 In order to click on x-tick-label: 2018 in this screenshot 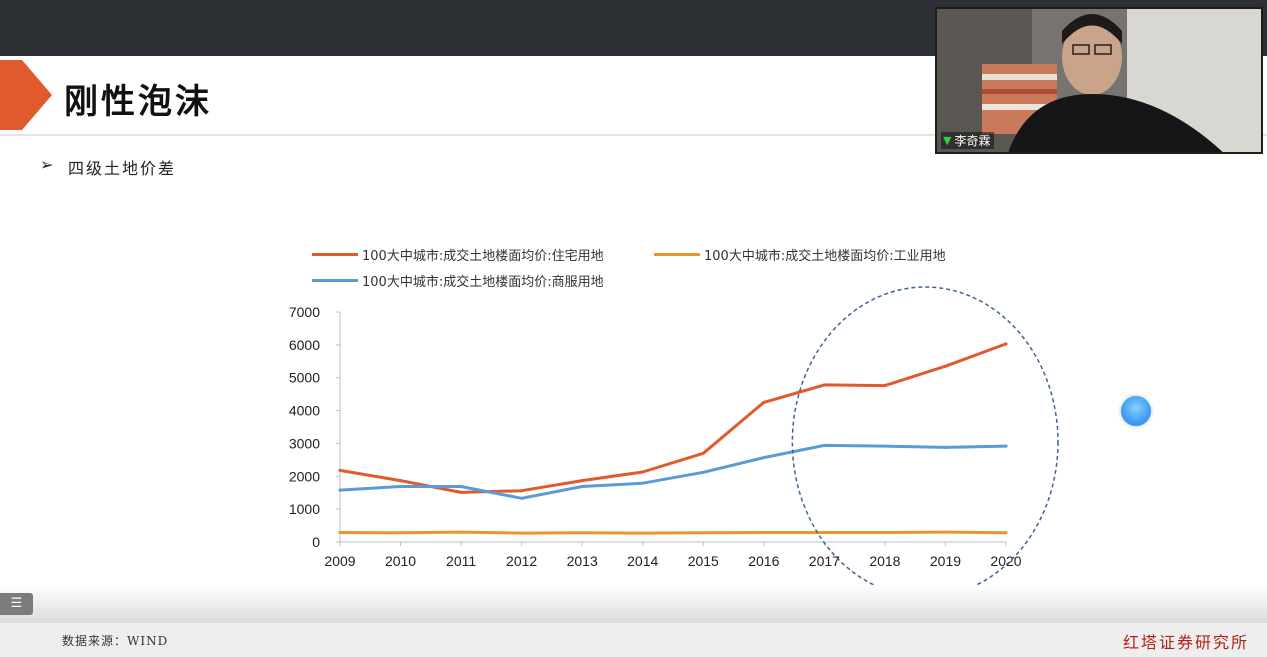, I will do `click(884, 561)`.